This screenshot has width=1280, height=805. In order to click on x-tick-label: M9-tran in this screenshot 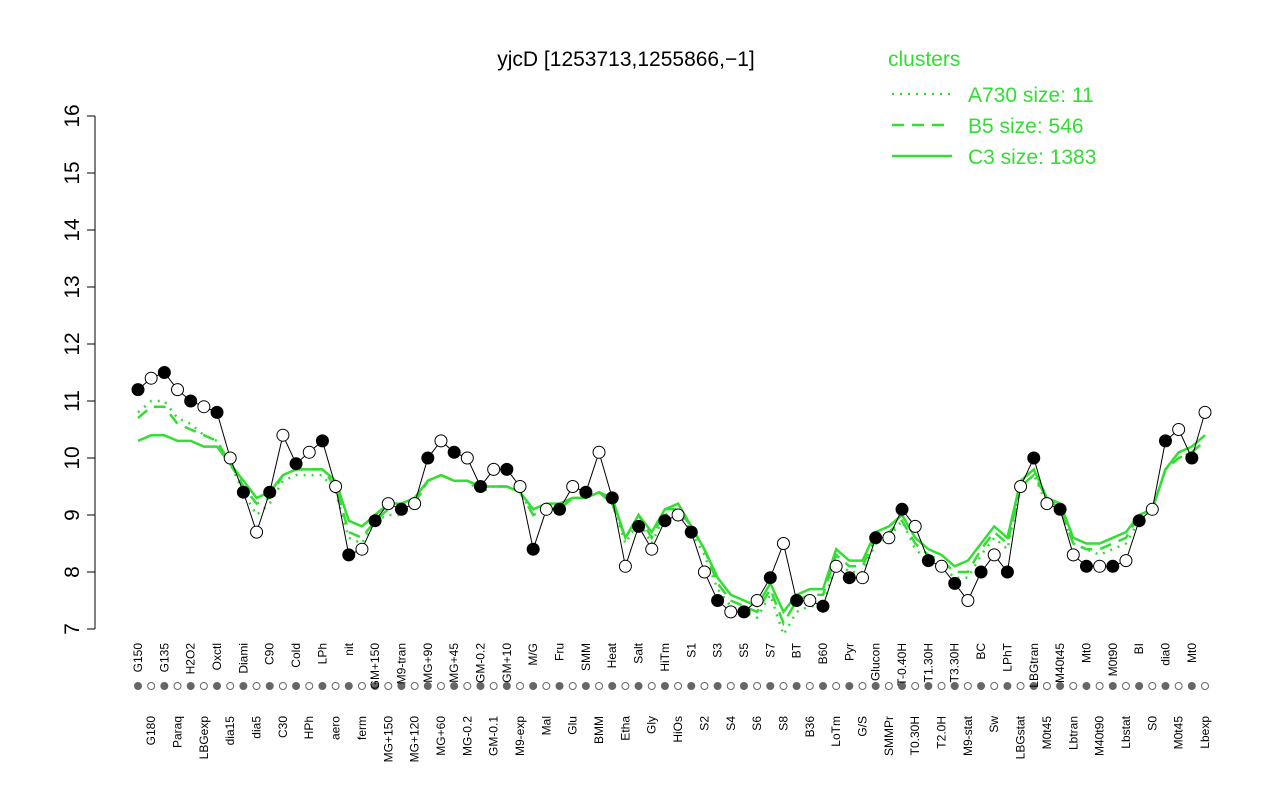, I will do `click(401, 663)`.